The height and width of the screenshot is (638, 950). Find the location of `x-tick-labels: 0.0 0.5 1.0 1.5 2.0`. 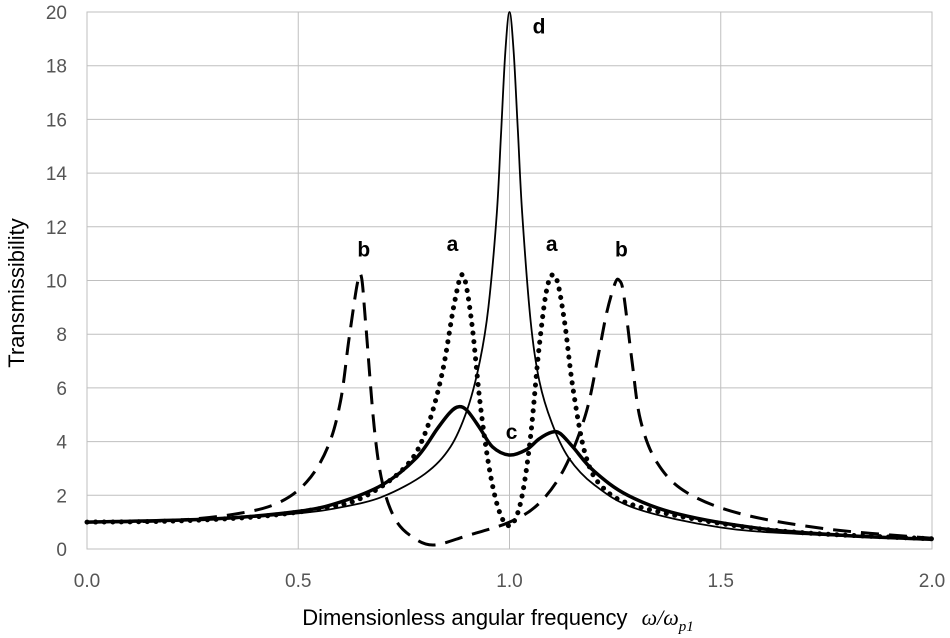

x-tick-labels: 0.0 0.5 1.0 1.5 2.0 is located at coordinates (509, 581).